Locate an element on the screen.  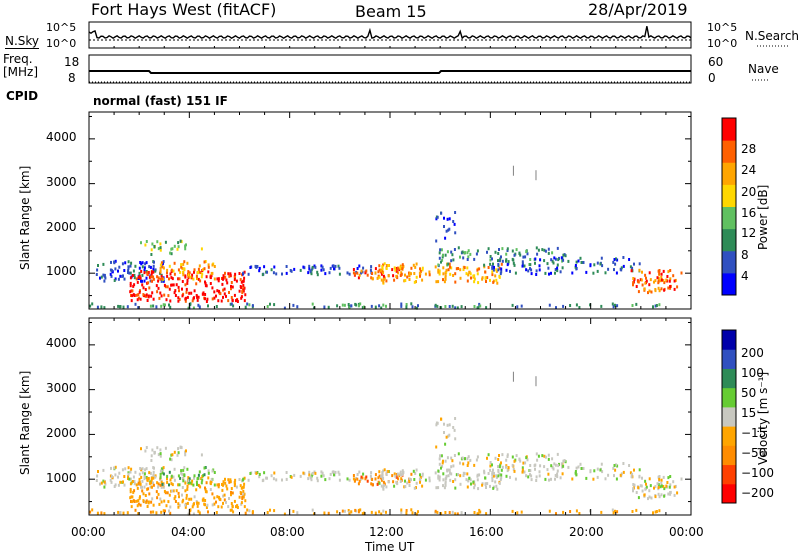
velocity-cbtick-100: 100 is located at coordinates (752, 373).